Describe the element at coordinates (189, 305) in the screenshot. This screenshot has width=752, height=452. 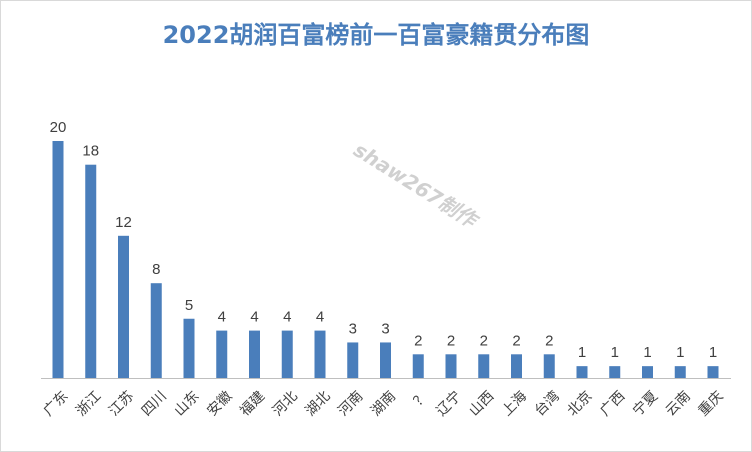
I see `data-label: 5` at that location.